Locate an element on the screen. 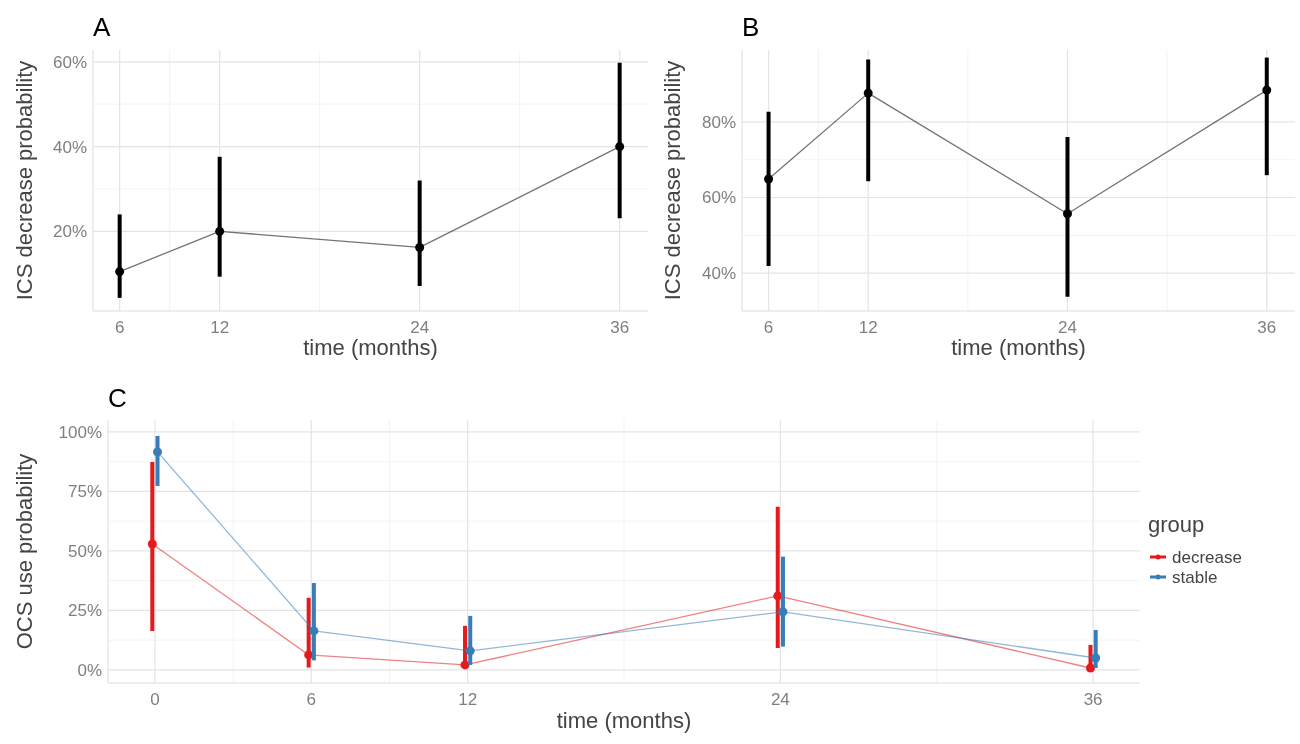 The width and height of the screenshot is (1300, 744). chart-title: C is located at coordinates (117, 398).